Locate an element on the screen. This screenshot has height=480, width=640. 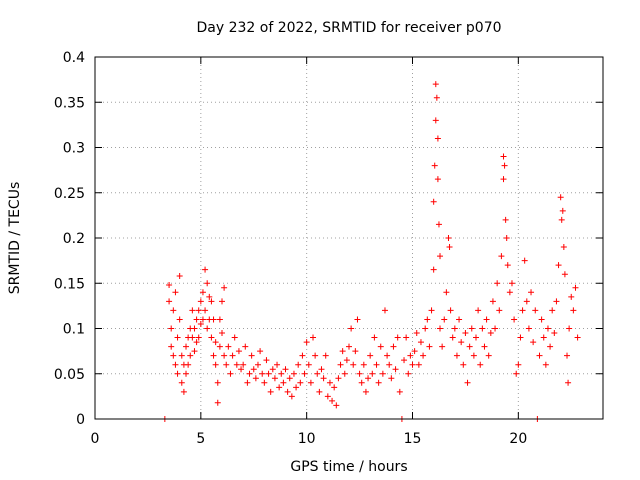
y-axis-label: SRMTID / TECUs is located at coordinates (15, 238).